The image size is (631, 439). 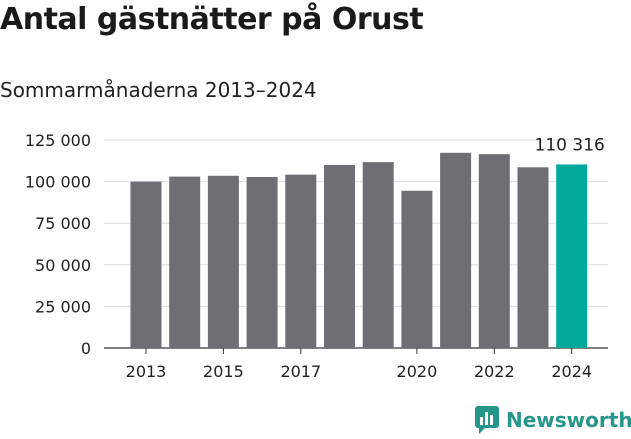 What do you see at coordinates (571, 371) in the screenshot?
I see `x-tick-label: 2024` at bounding box center [571, 371].